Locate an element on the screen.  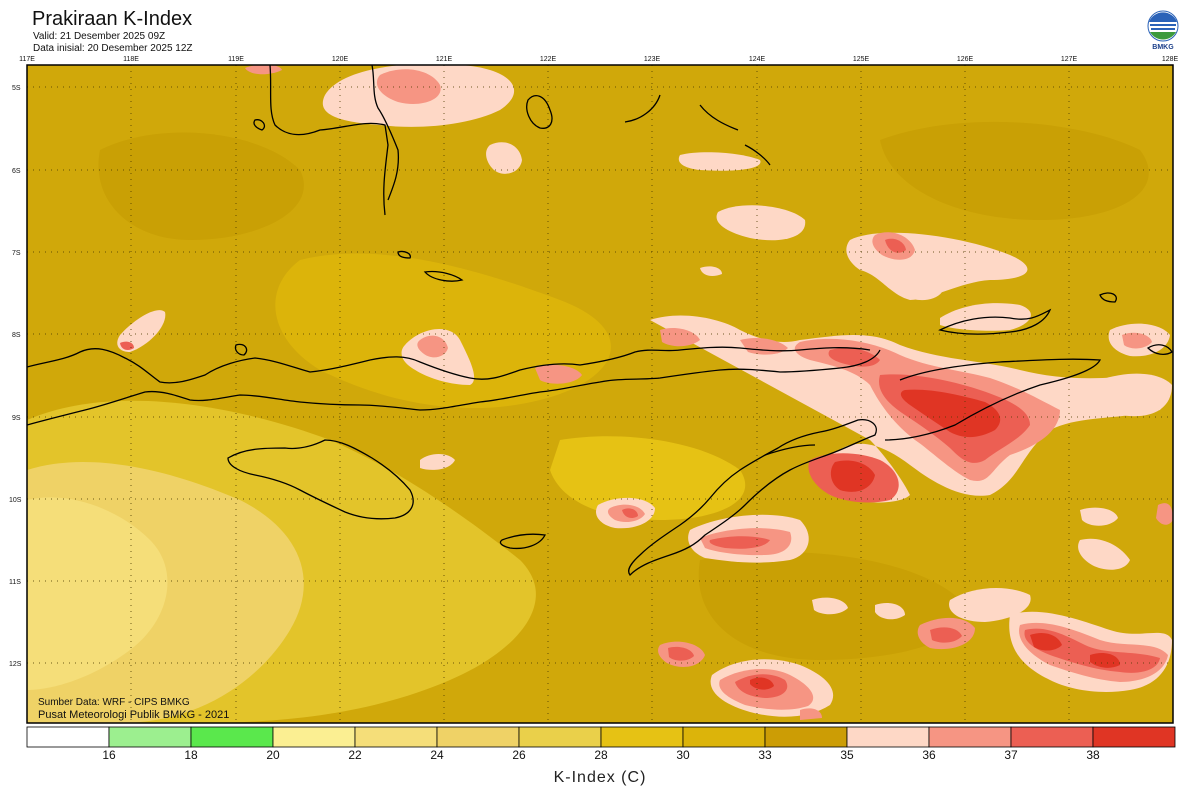
lat-tick-label: 10S is located at coordinates (15, 500).